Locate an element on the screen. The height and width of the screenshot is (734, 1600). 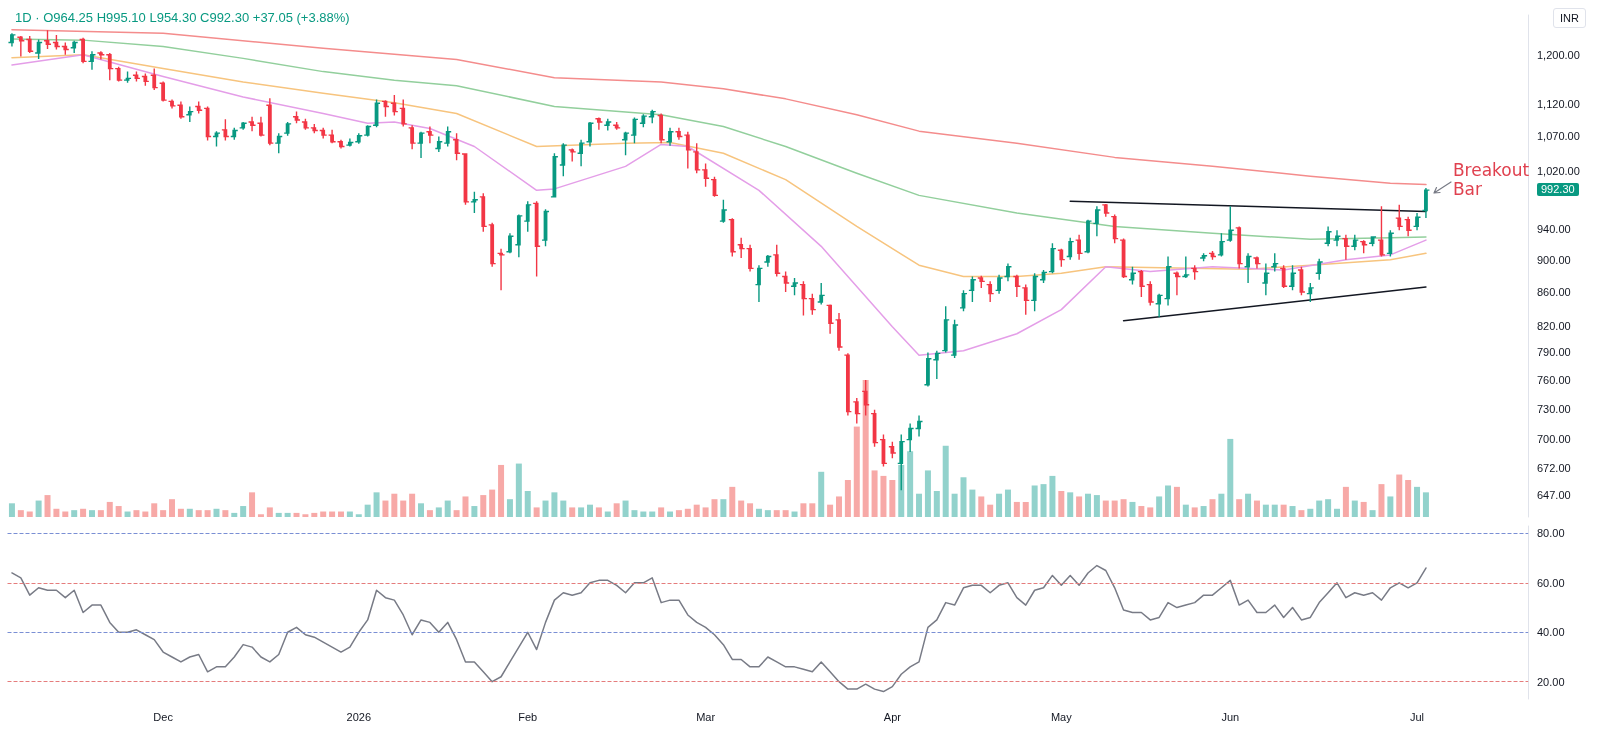
x-tick-label: Apr is located at coordinates (892, 716).